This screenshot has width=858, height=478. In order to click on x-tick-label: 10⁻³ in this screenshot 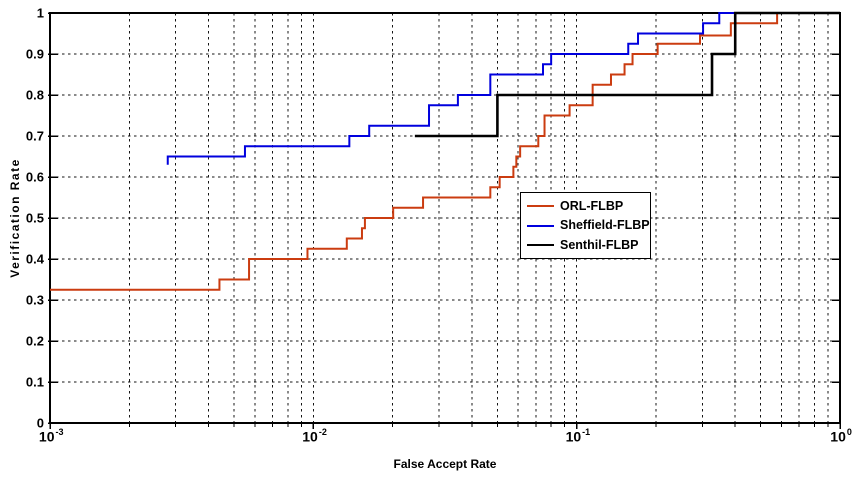, I will do `click(51, 436)`.